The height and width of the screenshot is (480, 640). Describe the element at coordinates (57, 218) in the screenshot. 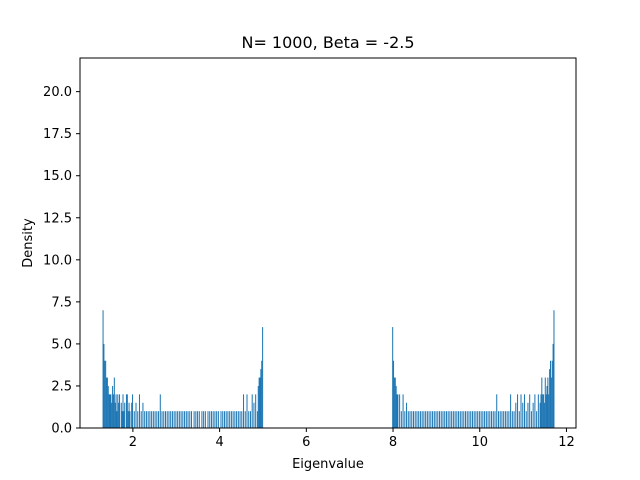

I see `y-tick-label: 12.5` at that location.